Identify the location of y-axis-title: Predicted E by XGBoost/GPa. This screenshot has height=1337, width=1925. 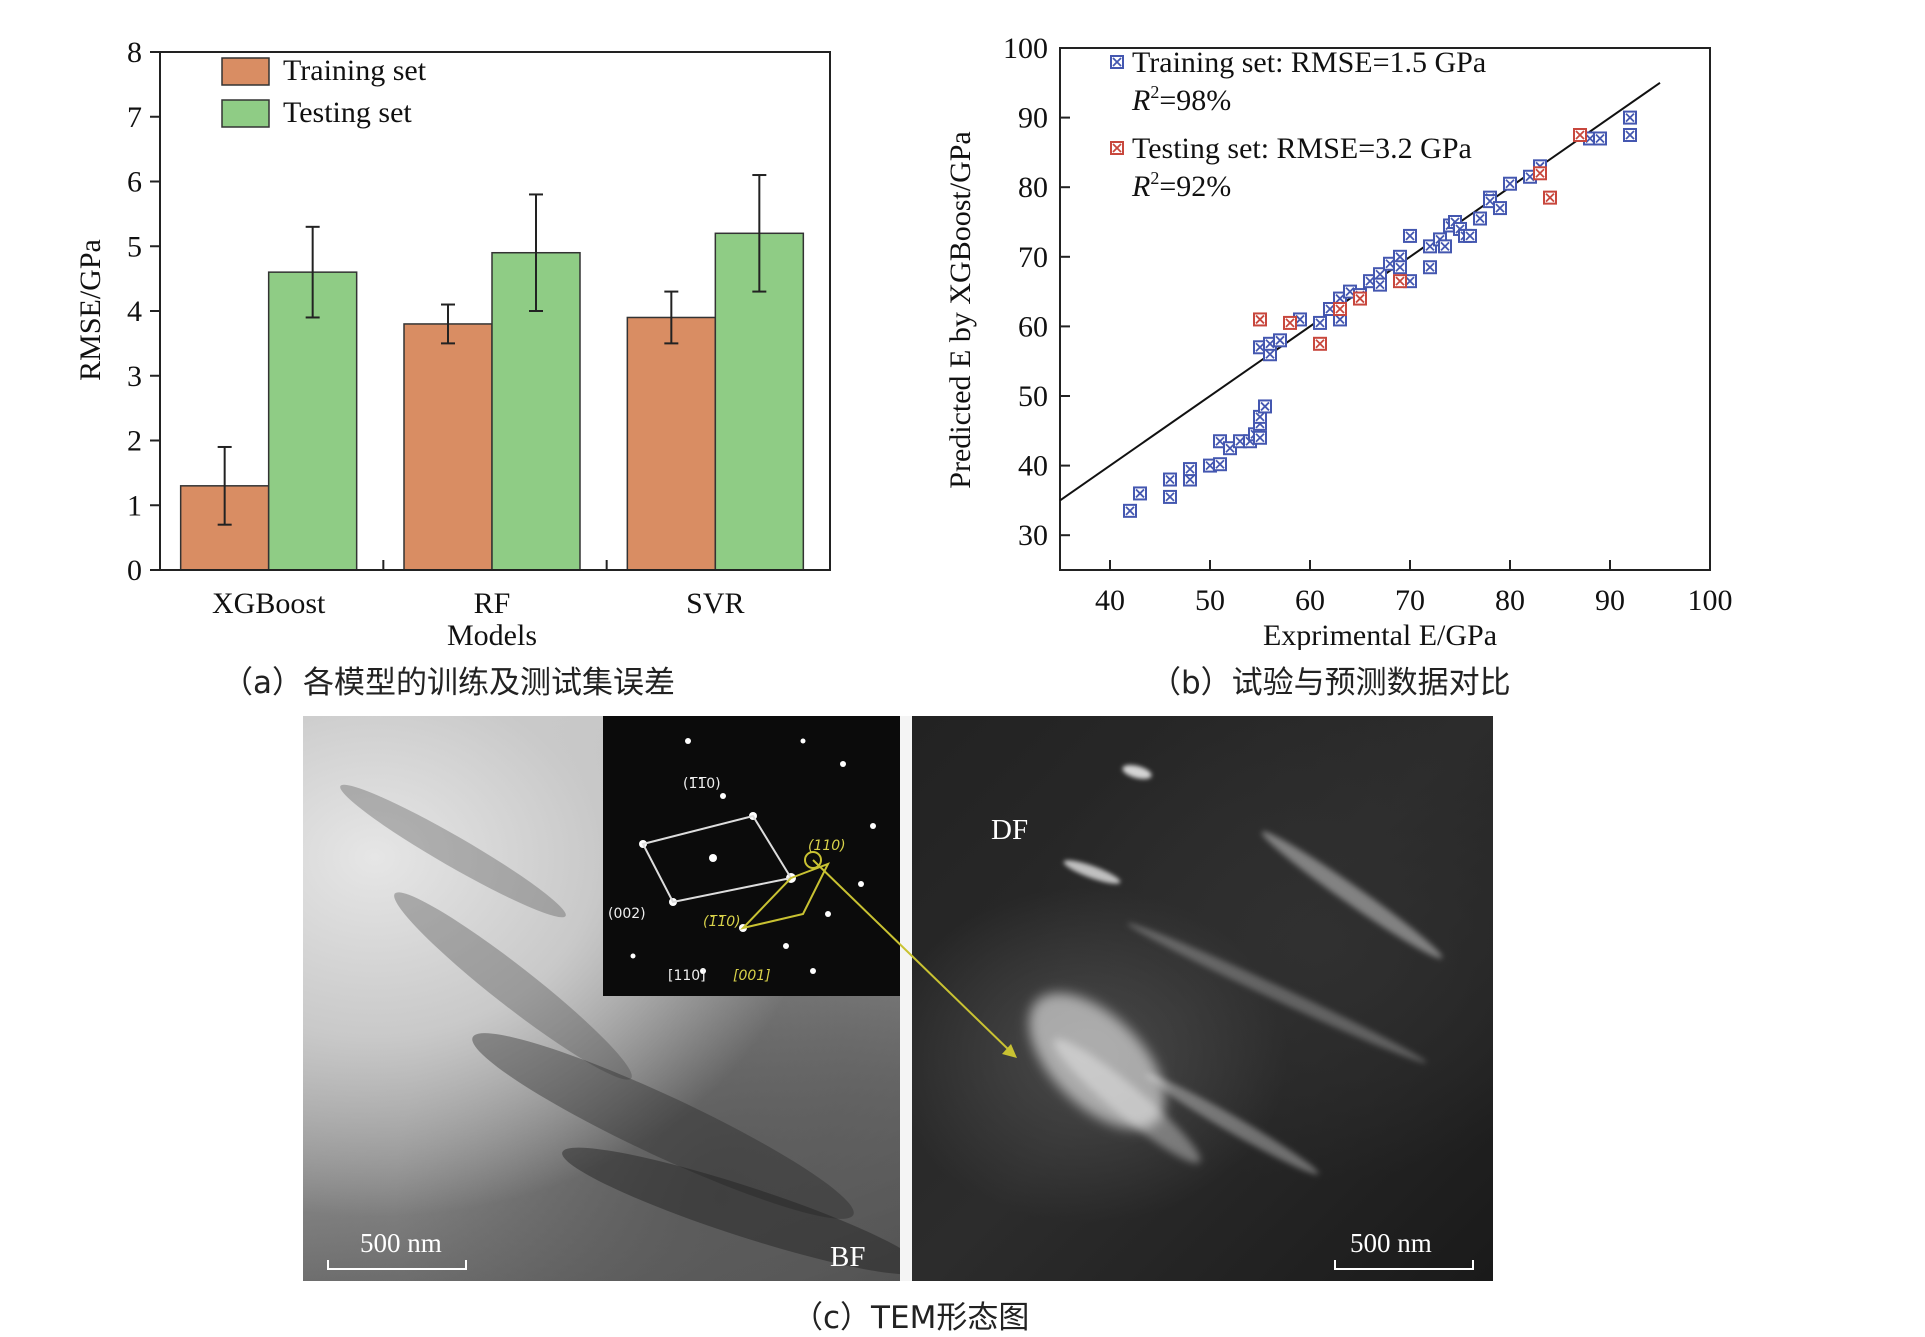
(960, 309).